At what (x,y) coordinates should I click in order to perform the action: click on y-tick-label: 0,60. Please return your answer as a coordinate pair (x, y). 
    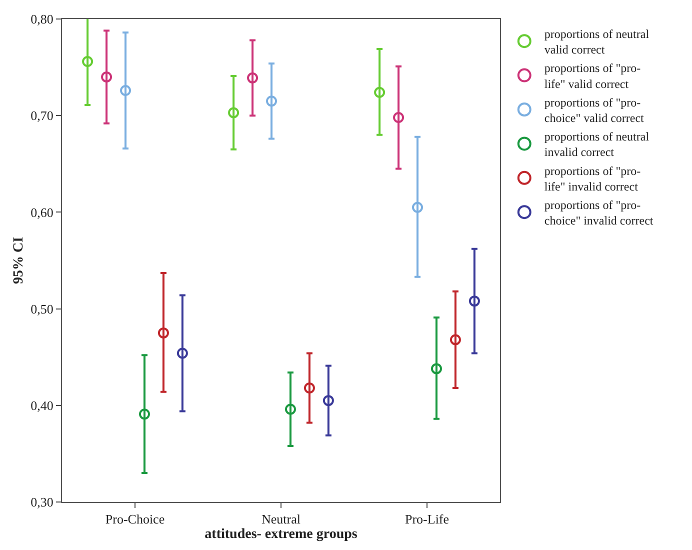
    Looking at the image, I should click on (42, 212).